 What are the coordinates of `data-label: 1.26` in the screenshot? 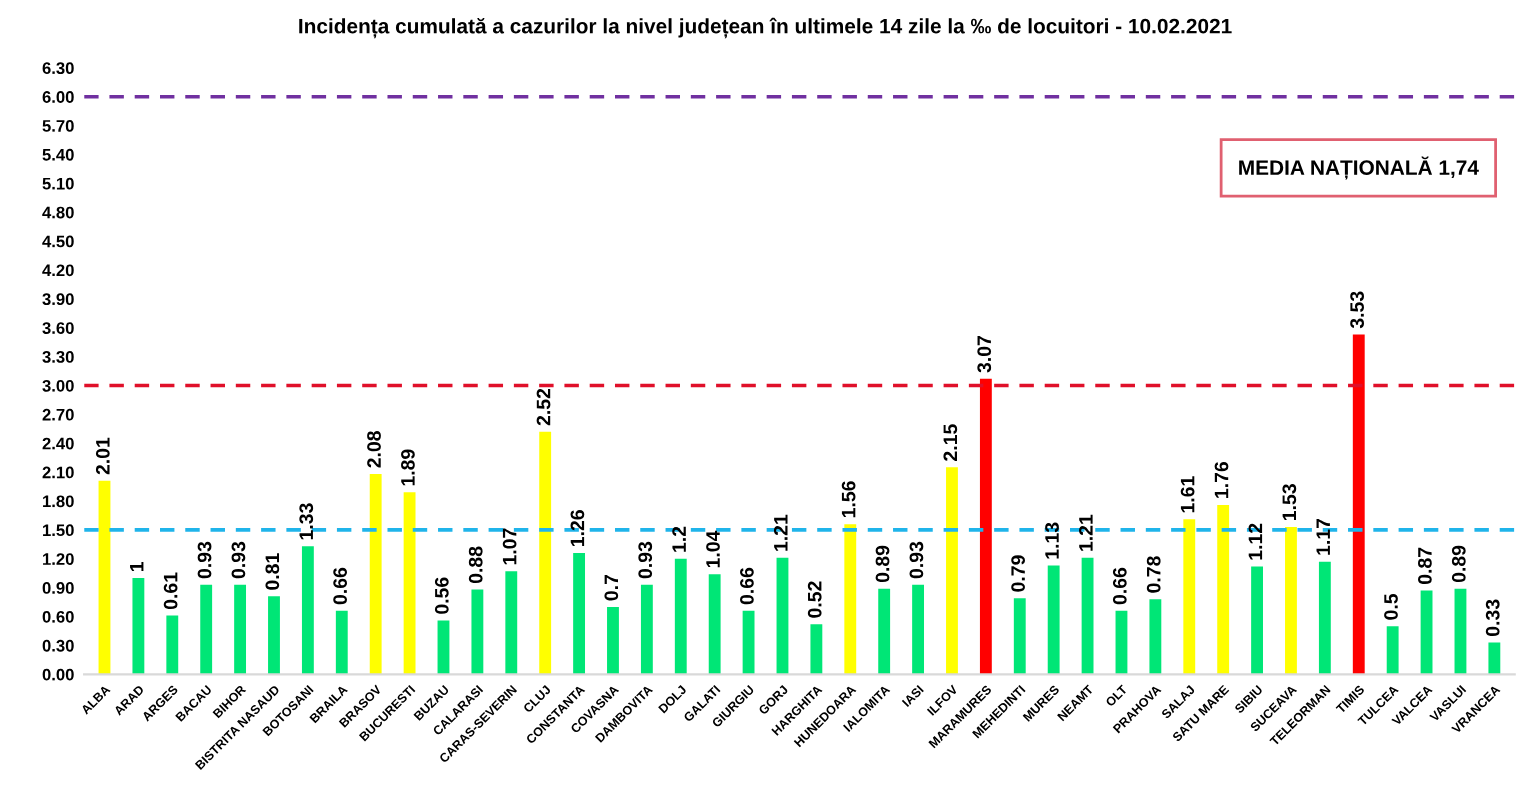 It's located at (577, 528).